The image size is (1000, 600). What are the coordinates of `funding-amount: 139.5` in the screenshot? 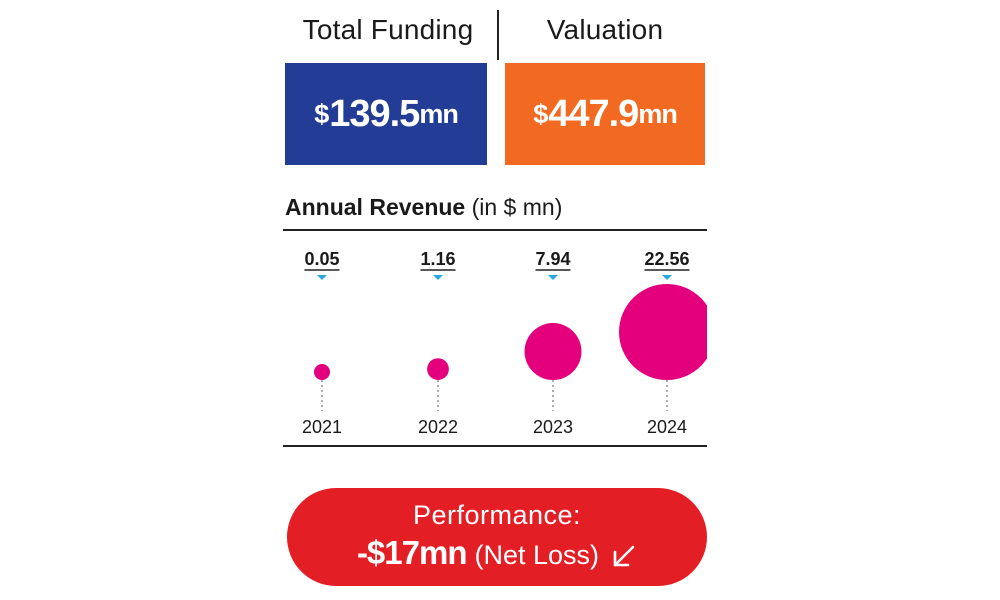 It's located at (374, 113).